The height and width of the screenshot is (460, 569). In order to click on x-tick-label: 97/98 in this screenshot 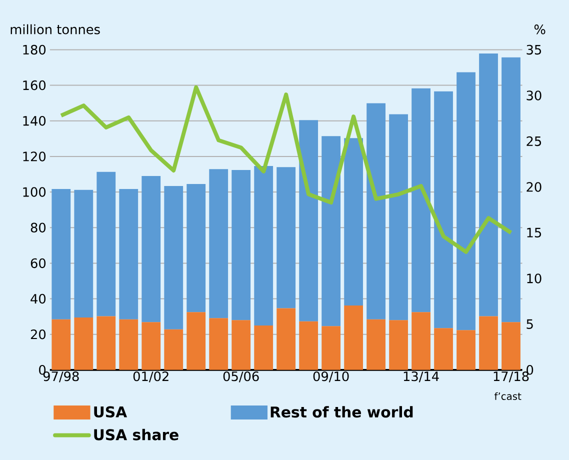, I will do `click(61, 376)`.